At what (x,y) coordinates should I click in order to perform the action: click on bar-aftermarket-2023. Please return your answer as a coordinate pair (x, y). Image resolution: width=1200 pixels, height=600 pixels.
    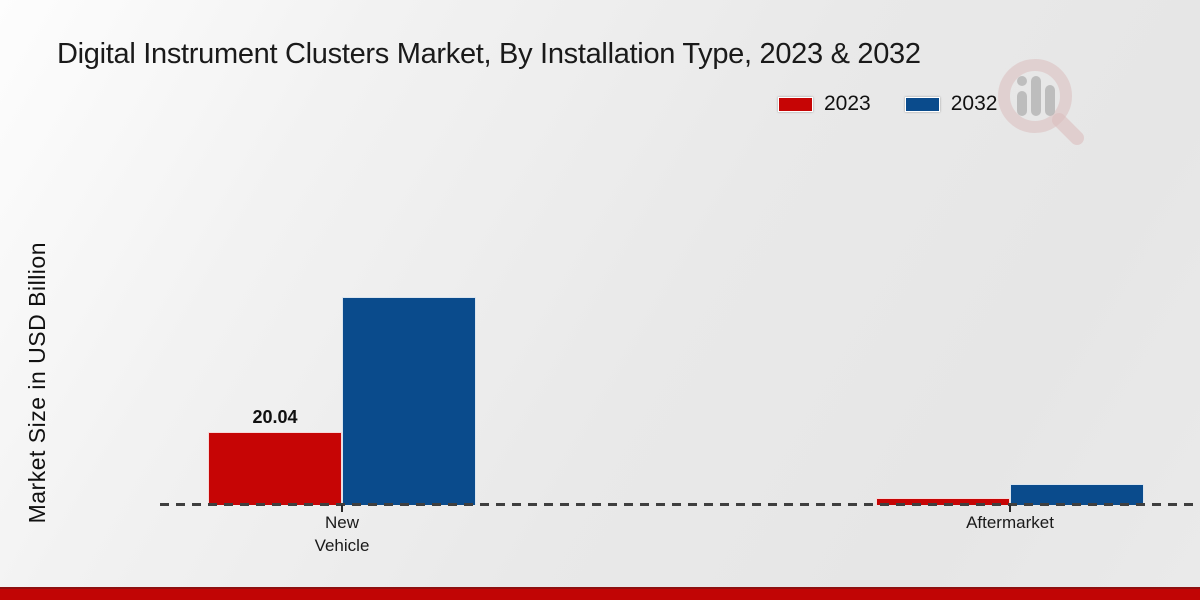
    Looking at the image, I should click on (943, 501).